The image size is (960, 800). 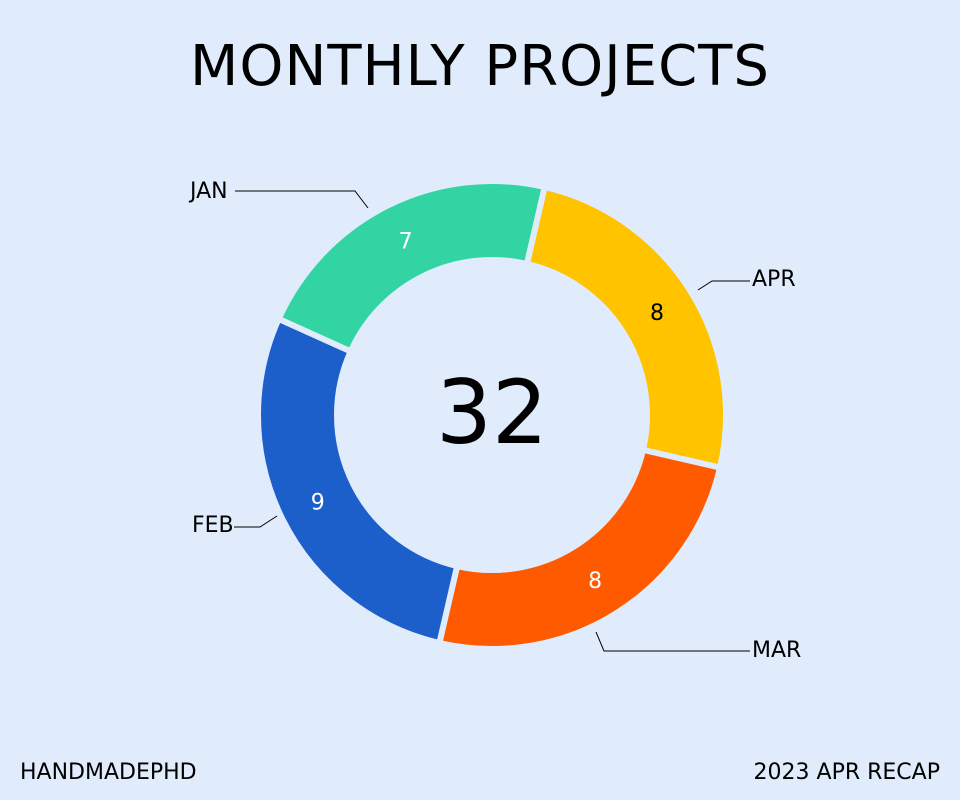 What do you see at coordinates (657, 313) in the screenshot?
I see `value-label-jan: 8` at bounding box center [657, 313].